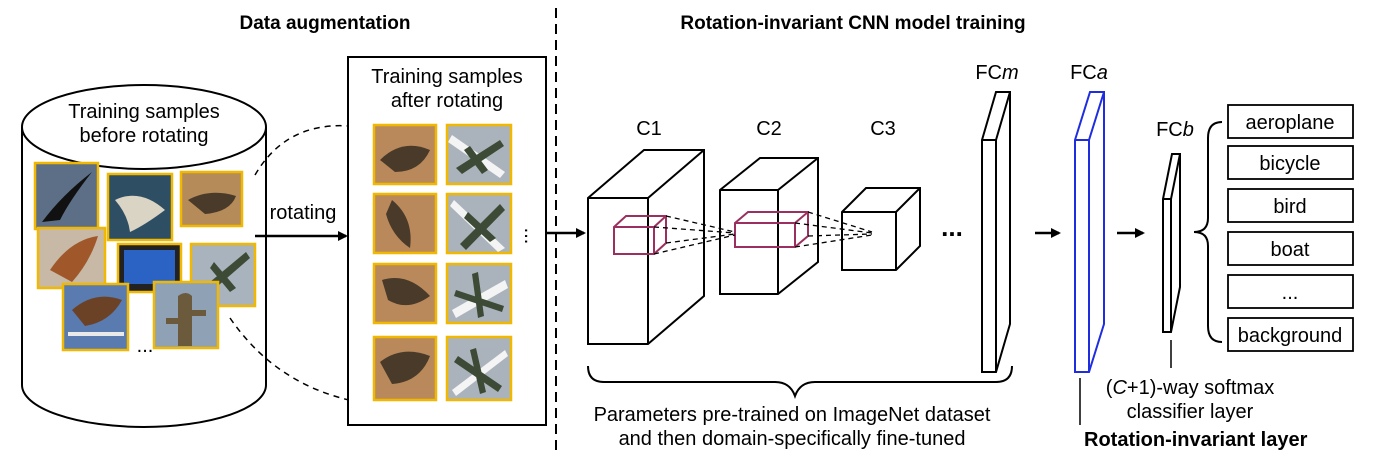 The height and width of the screenshot is (458, 1383). I want to click on rotated-panel-title-line1: Training samples, so click(447, 77).